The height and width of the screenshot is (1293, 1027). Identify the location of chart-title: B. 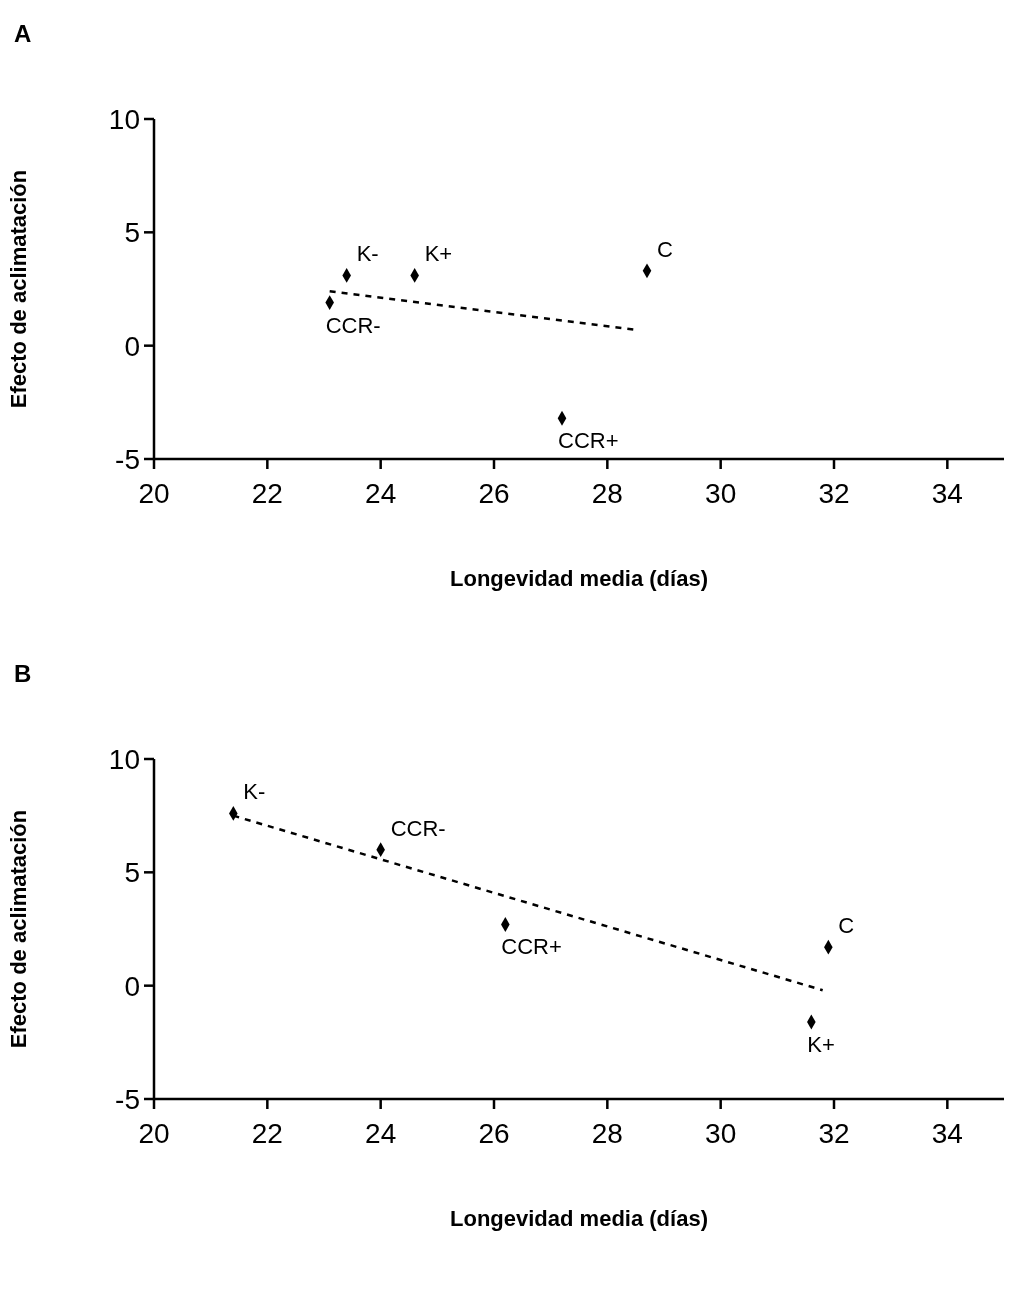
(23, 674).